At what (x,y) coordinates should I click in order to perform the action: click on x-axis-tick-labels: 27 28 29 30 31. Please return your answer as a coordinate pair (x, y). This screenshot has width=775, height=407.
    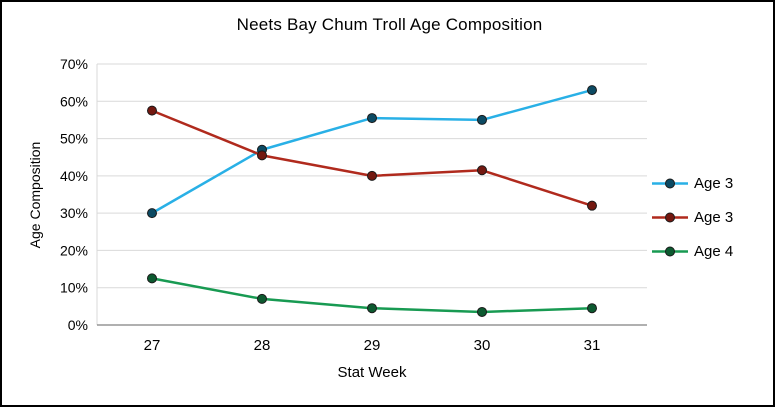
    Looking at the image, I should click on (372, 345).